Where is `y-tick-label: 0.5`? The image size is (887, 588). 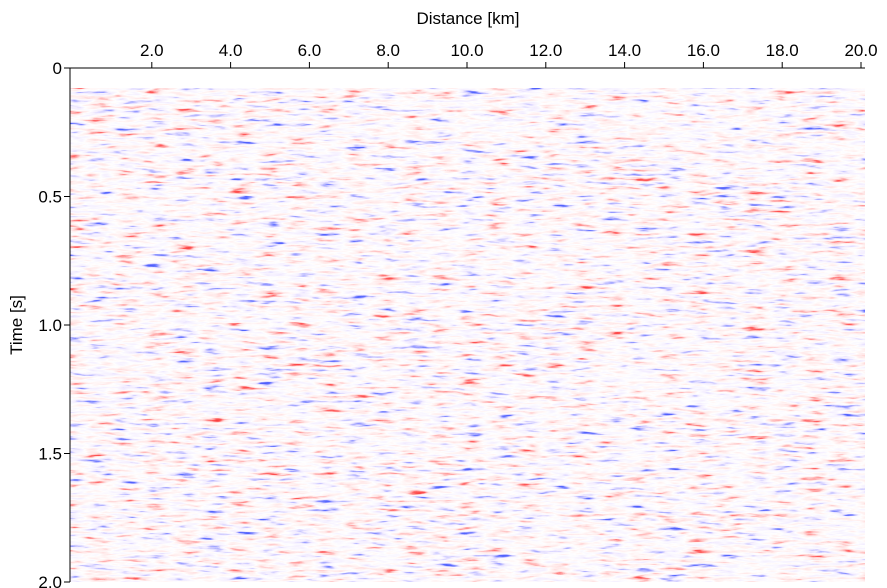 y-tick-label: 0.5 is located at coordinates (50, 197).